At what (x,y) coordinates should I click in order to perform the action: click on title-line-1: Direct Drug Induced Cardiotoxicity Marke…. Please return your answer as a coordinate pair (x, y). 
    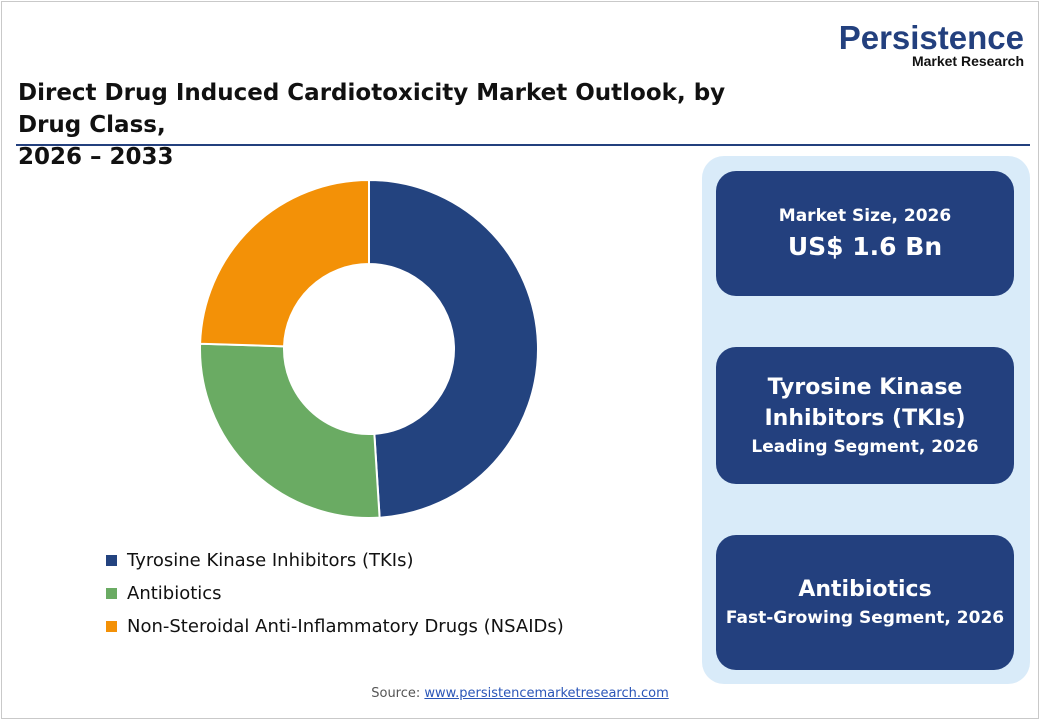
    Looking at the image, I should click on (372, 109).